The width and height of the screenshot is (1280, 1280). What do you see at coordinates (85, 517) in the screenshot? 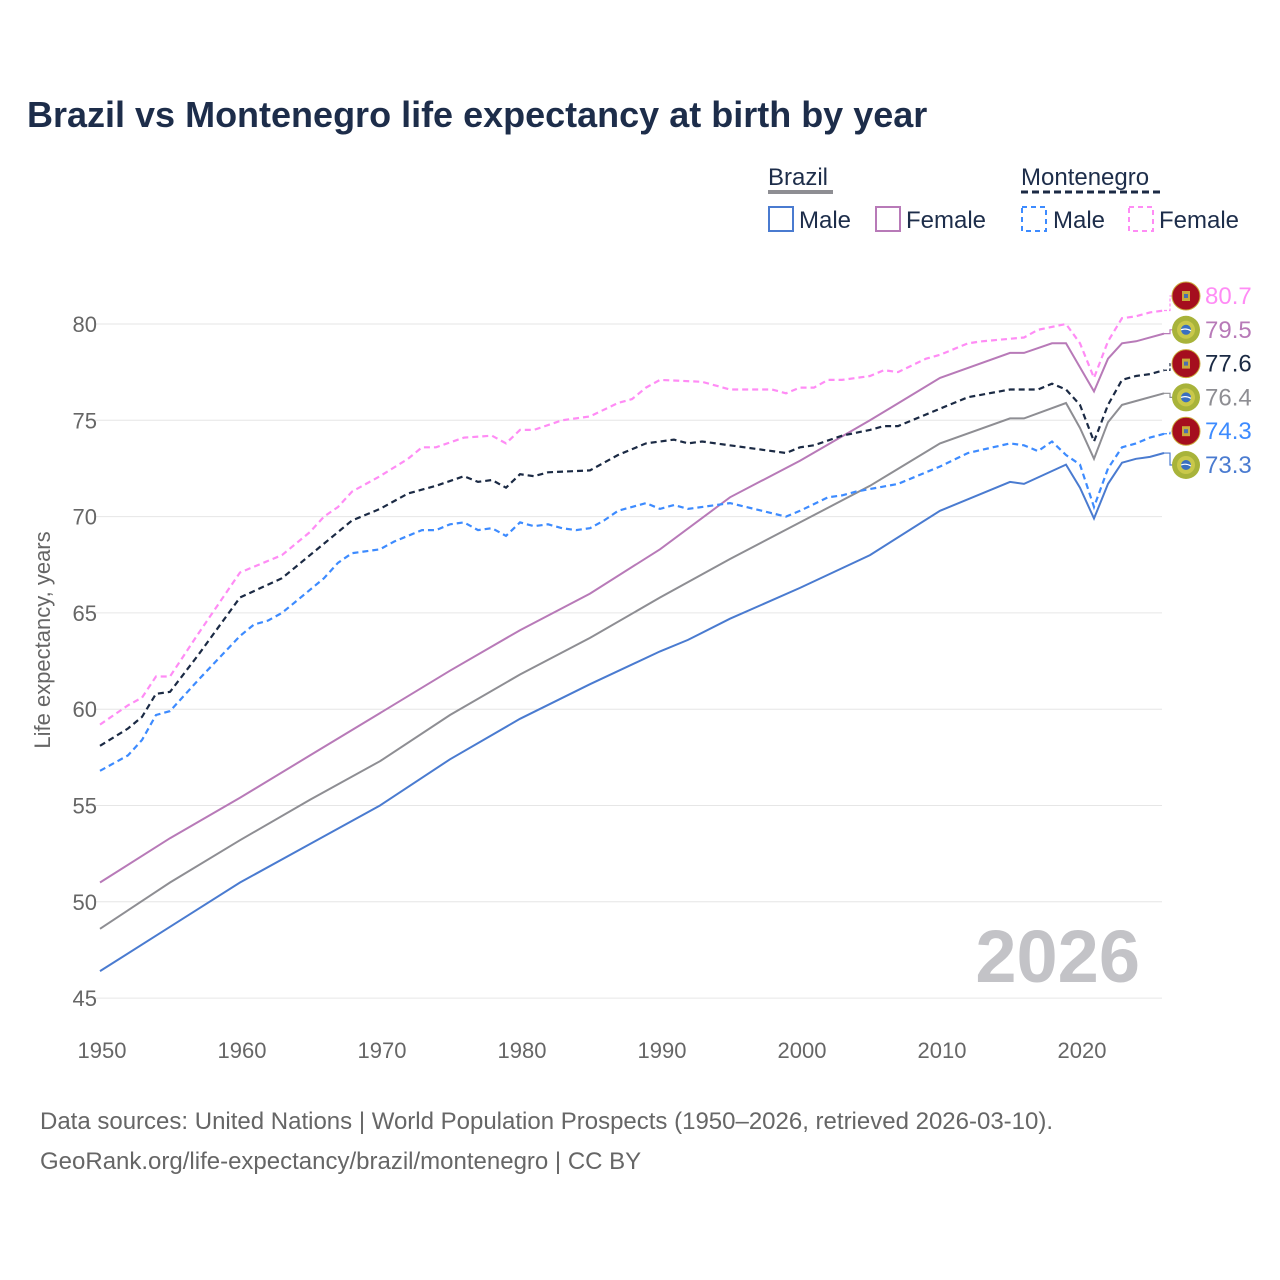
I see `y-tick-label: 70` at bounding box center [85, 517].